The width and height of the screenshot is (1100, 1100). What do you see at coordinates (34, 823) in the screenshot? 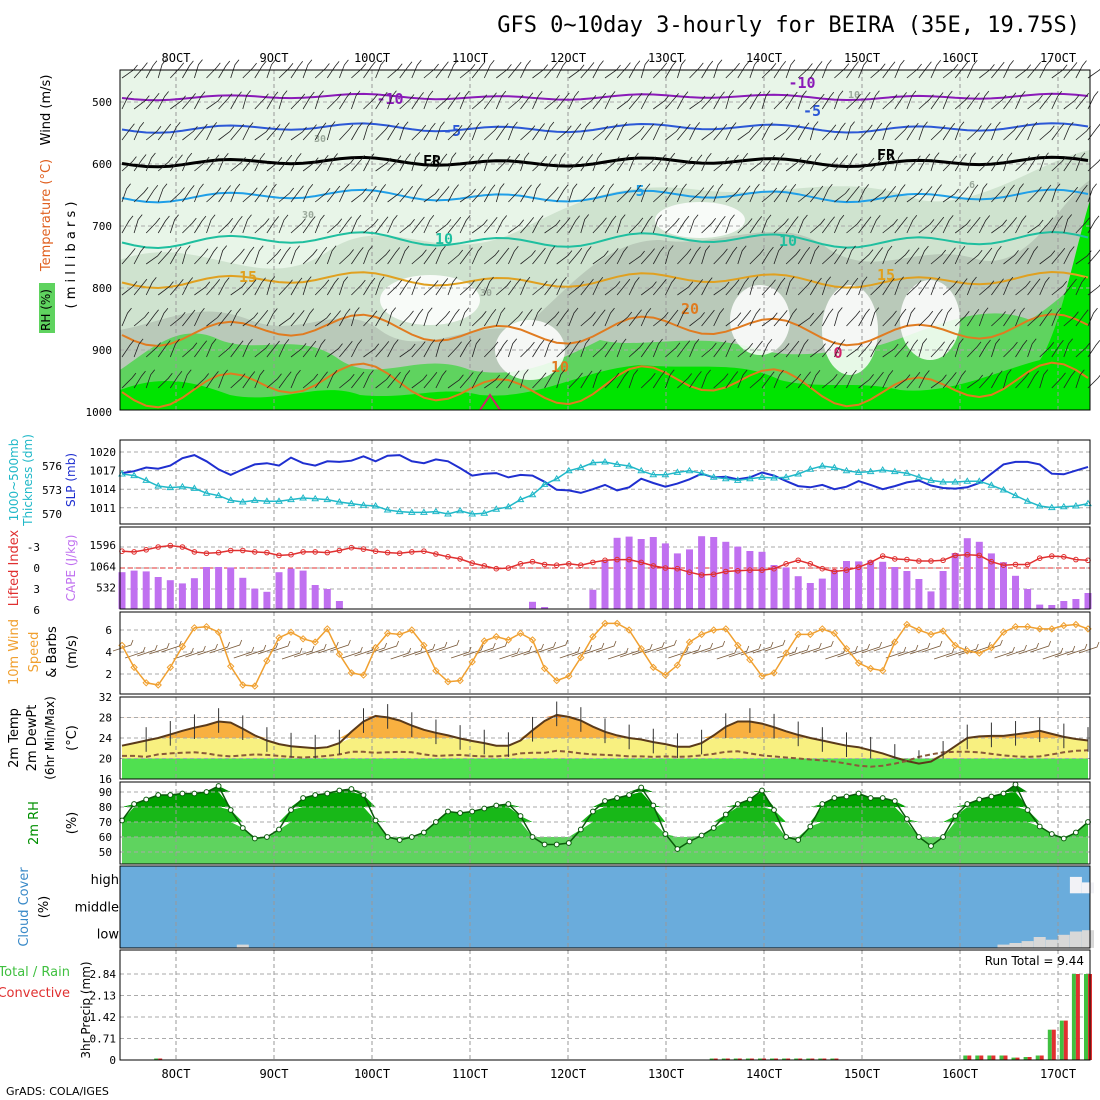
I see `rh2m-axis-label: 2m RH` at bounding box center [34, 823].